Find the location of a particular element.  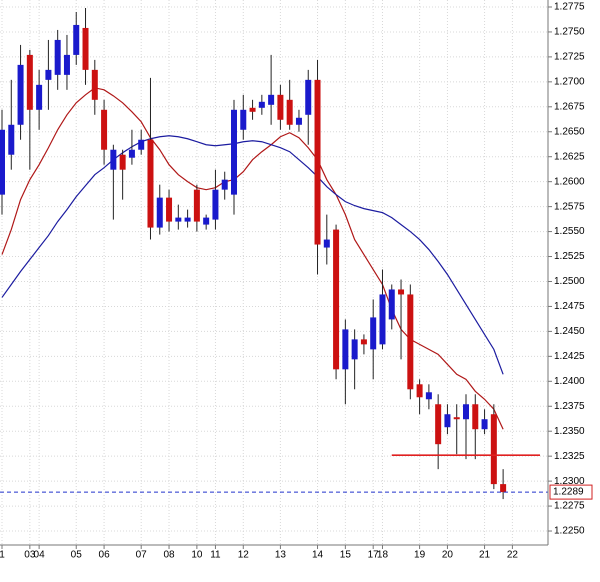

y-tick-label: 1.2275 is located at coordinates (569, 506).